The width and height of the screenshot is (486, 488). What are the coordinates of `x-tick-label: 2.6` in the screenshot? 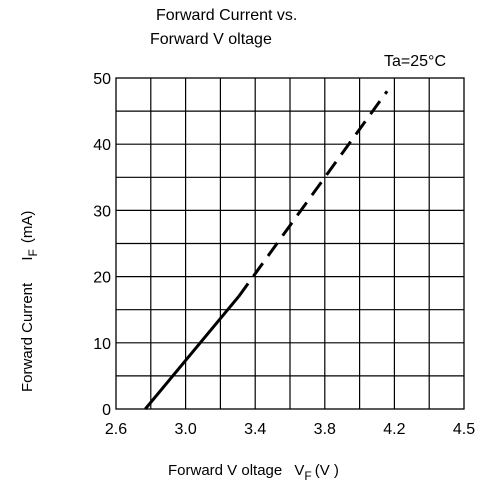 It's located at (116, 429).